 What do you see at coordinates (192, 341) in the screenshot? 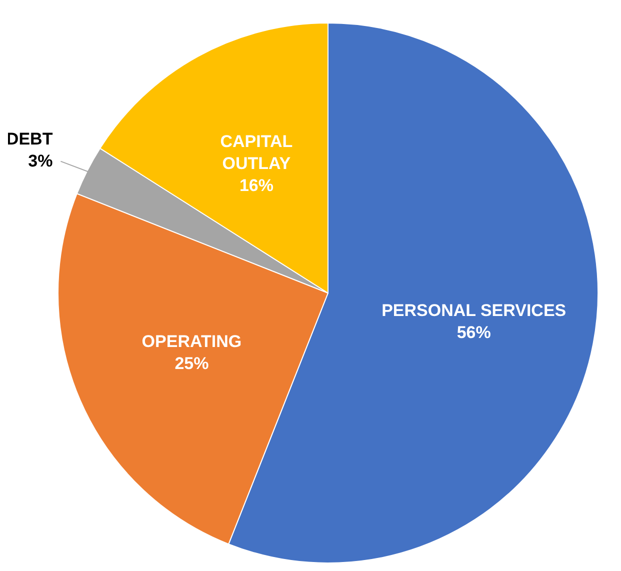
I see `slice-label: OPERATING` at bounding box center [192, 341].